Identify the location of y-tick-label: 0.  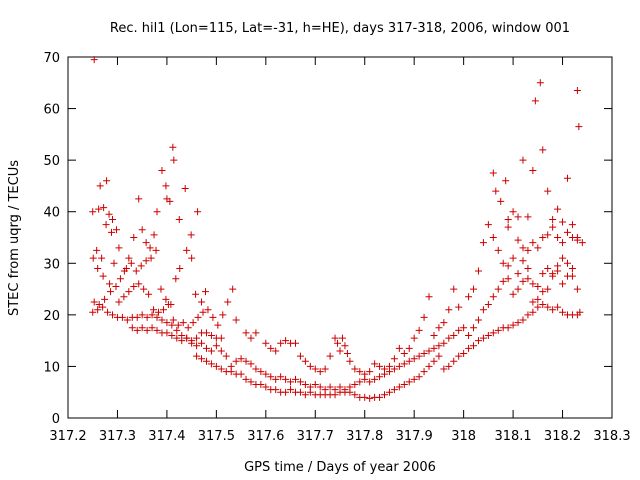
(56, 419).